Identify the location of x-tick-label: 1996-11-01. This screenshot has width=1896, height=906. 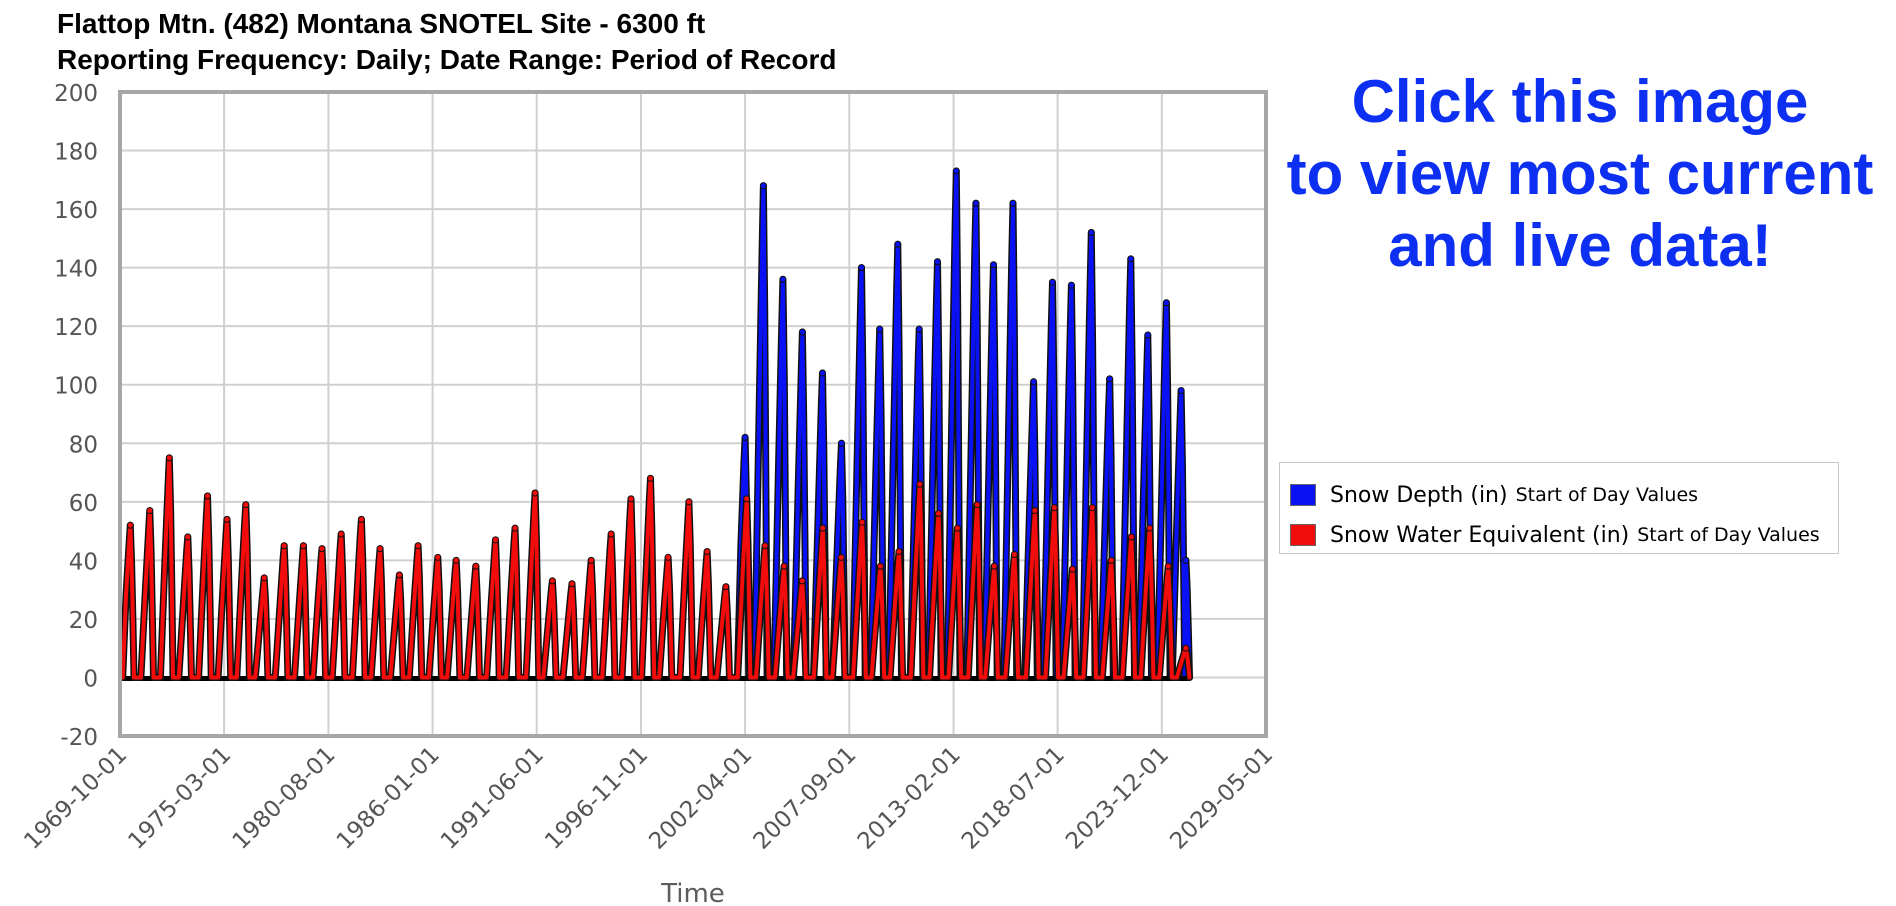
(596, 798).